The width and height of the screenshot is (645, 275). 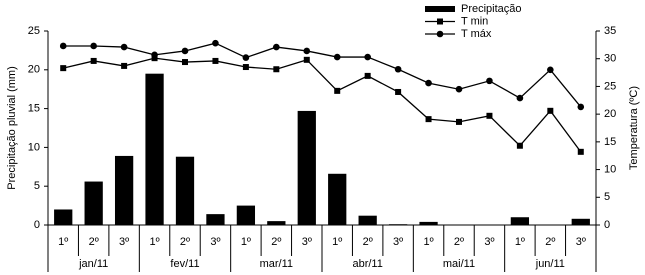 I want to click on legend-label: T min, so click(x=474, y=21).